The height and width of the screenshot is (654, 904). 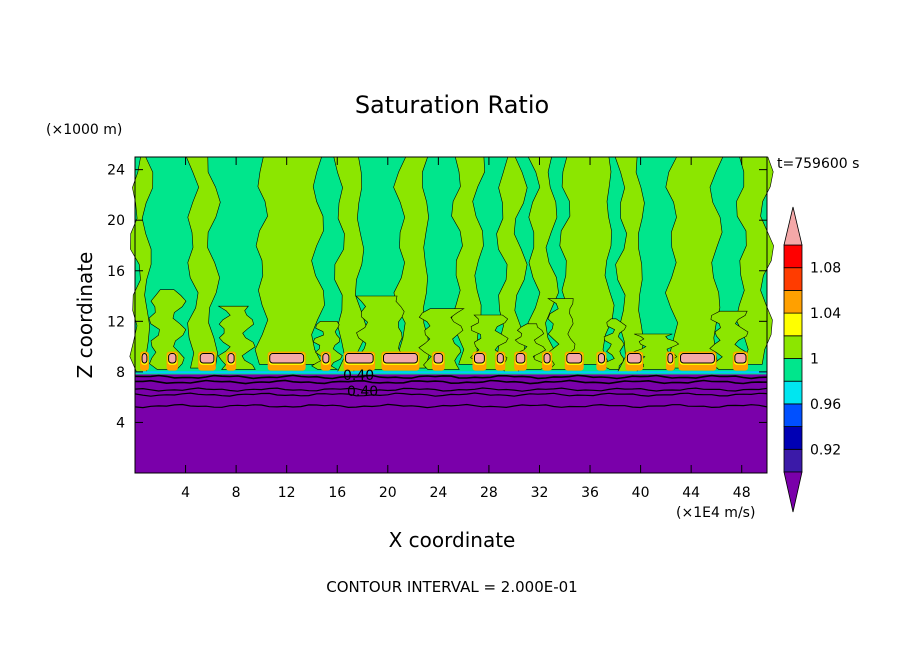 What do you see at coordinates (590, 493) in the screenshot?
I see `x-tick-label: 36` at bounding box center [590, 493].